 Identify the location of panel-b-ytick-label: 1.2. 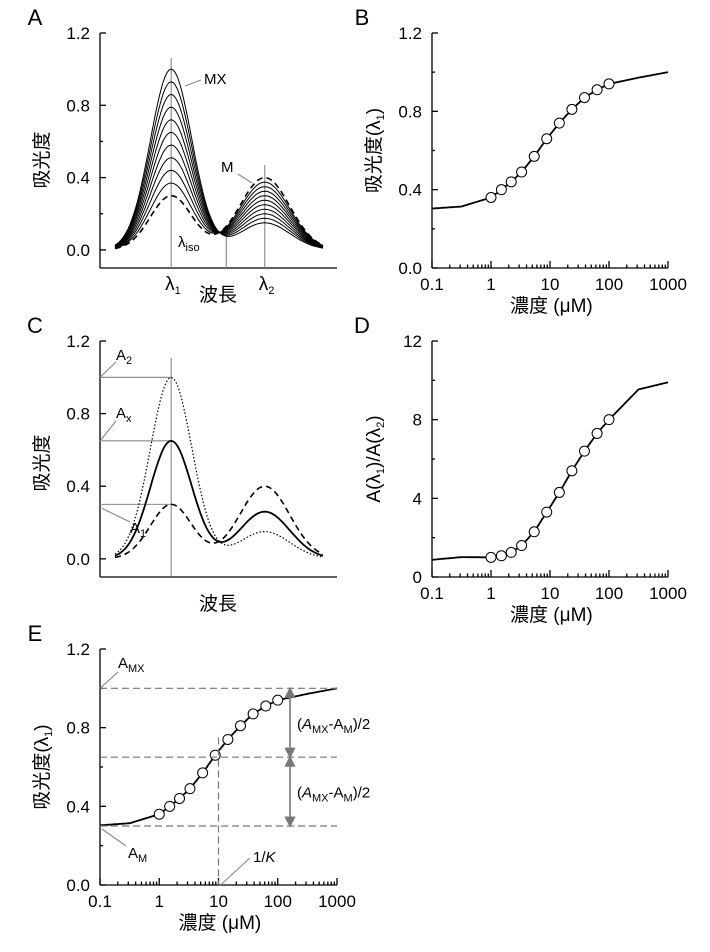
(410, 33).